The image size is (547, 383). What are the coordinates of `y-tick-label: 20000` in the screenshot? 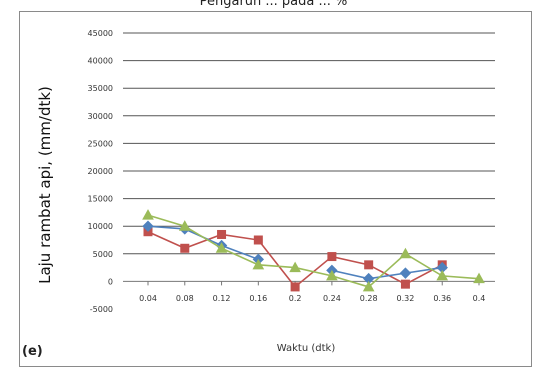 It's located at (100, 171).